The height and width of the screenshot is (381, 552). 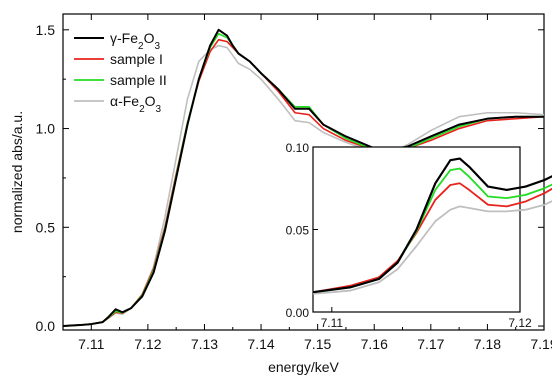 I want to click on legend-label-sample-i: sample I, so click(x=136, y=59).